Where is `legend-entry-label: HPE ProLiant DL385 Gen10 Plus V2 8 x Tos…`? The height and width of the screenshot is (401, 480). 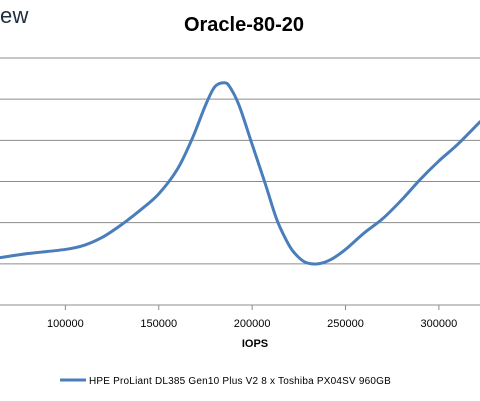
legend-entry-label: HPE ProLiant DL385 Gen10 Plus V2 8 x Tos… is located at coordinates (240, 381).